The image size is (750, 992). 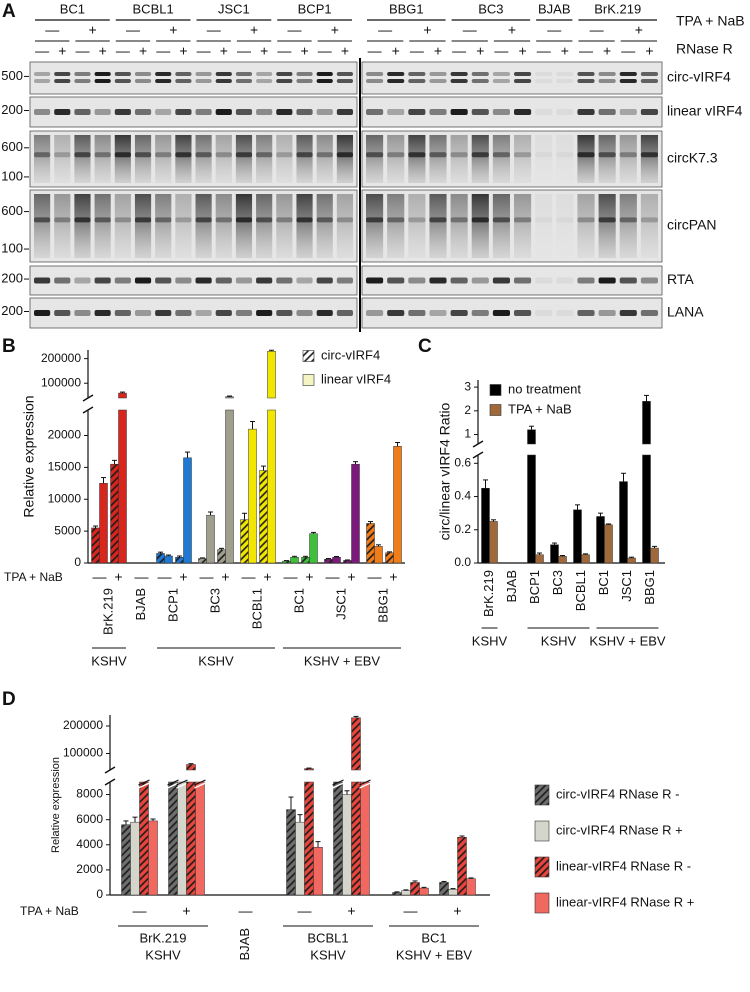 I want to click on bar-break, so click(x=200, y=785).